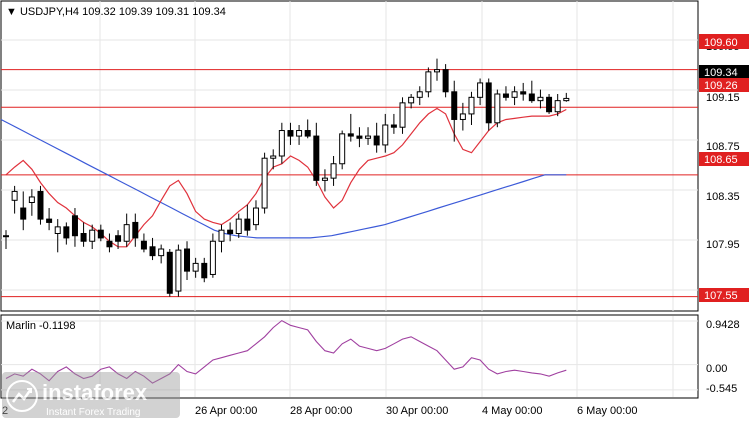 This screenshot has height=421, width=755. Describe the element at coordinates (607, 411) in the screenshot. I see `time-tick: 6 May 00:00` at that location.